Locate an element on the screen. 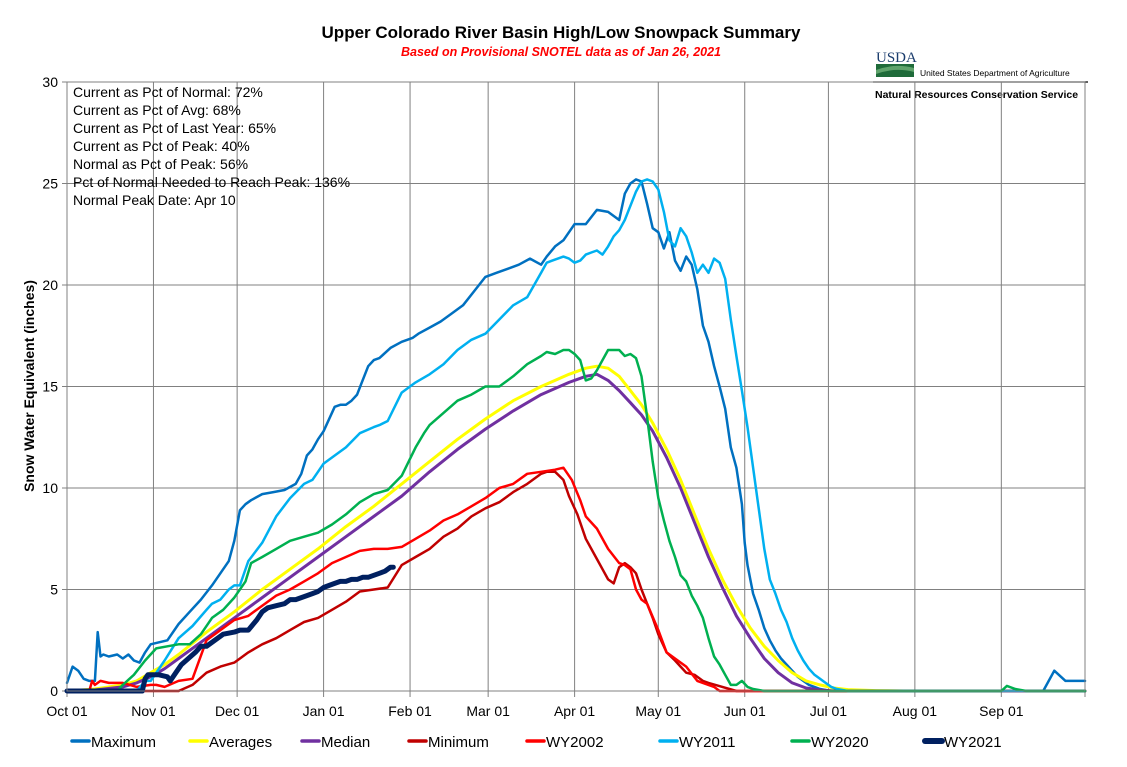 This screenshot has height=767, width=1127. x-tick-label: Sep 01 is located at coordinates (1001, 711).